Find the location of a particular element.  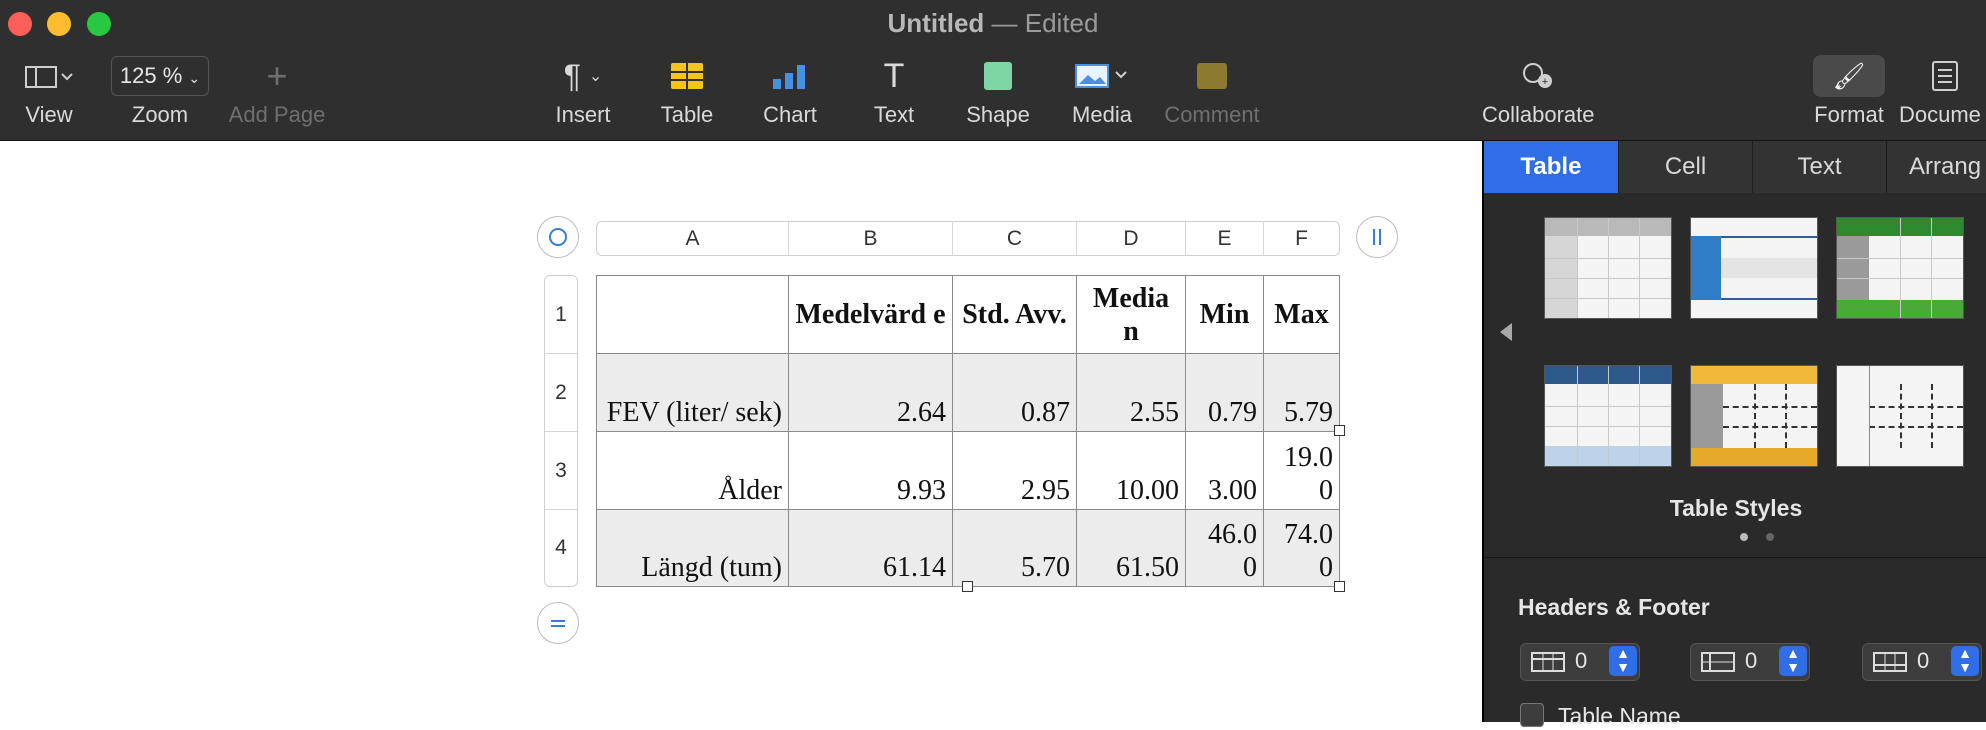

paintbrush-icon: 🖌 is located at coordinates (1849, 75).